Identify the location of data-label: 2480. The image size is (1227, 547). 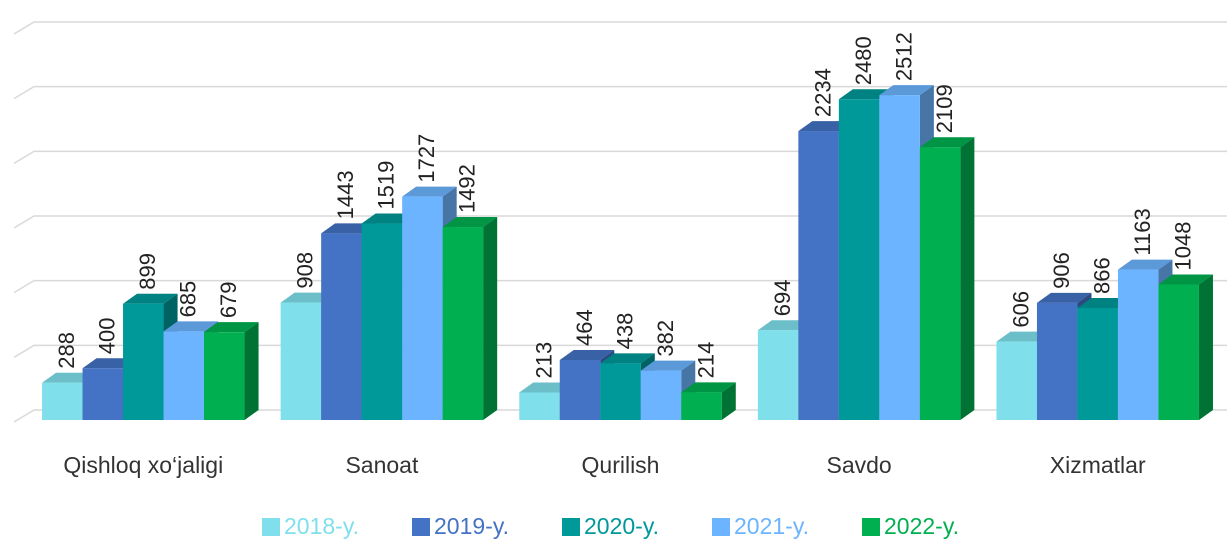
(863, 60).